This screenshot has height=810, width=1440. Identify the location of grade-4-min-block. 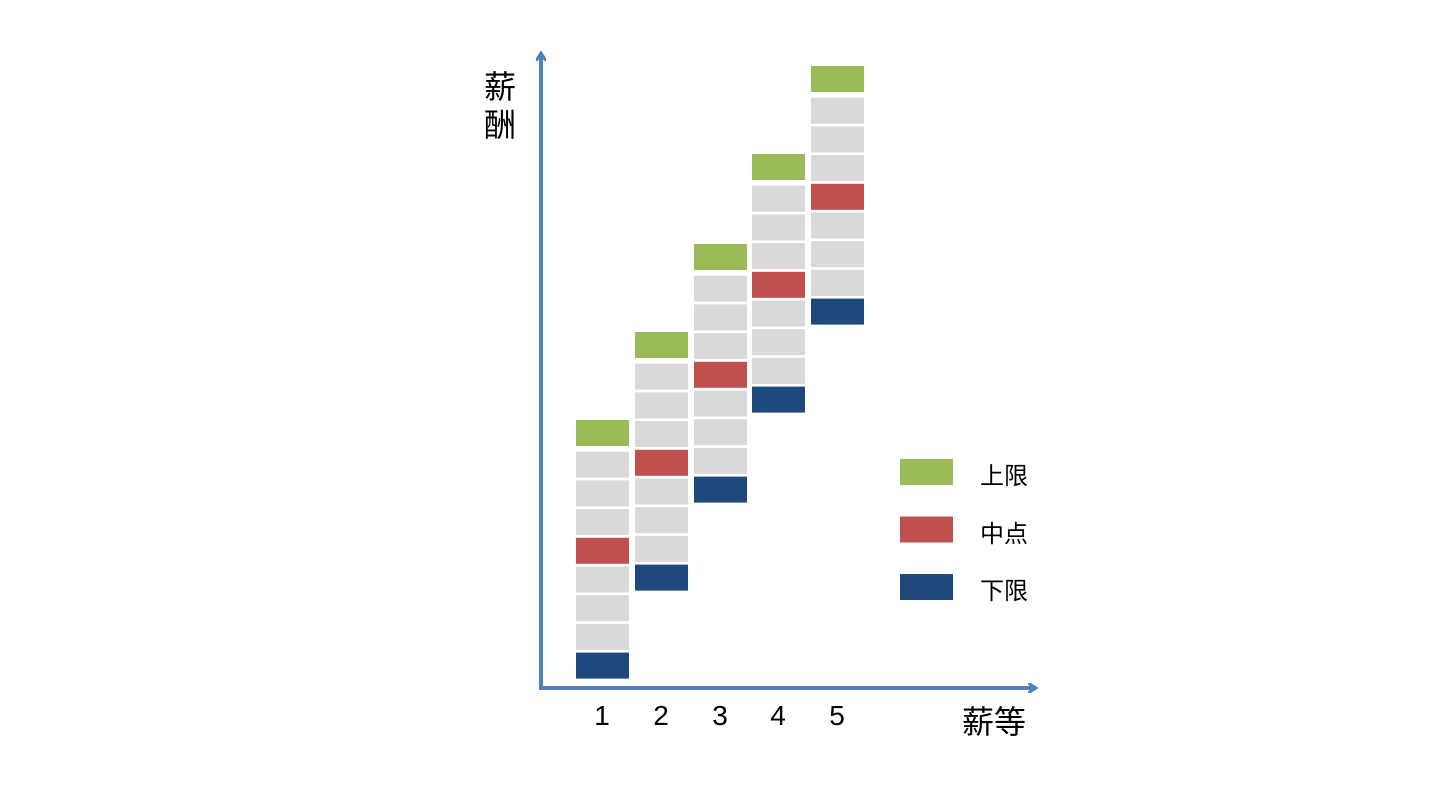
(778, 399).